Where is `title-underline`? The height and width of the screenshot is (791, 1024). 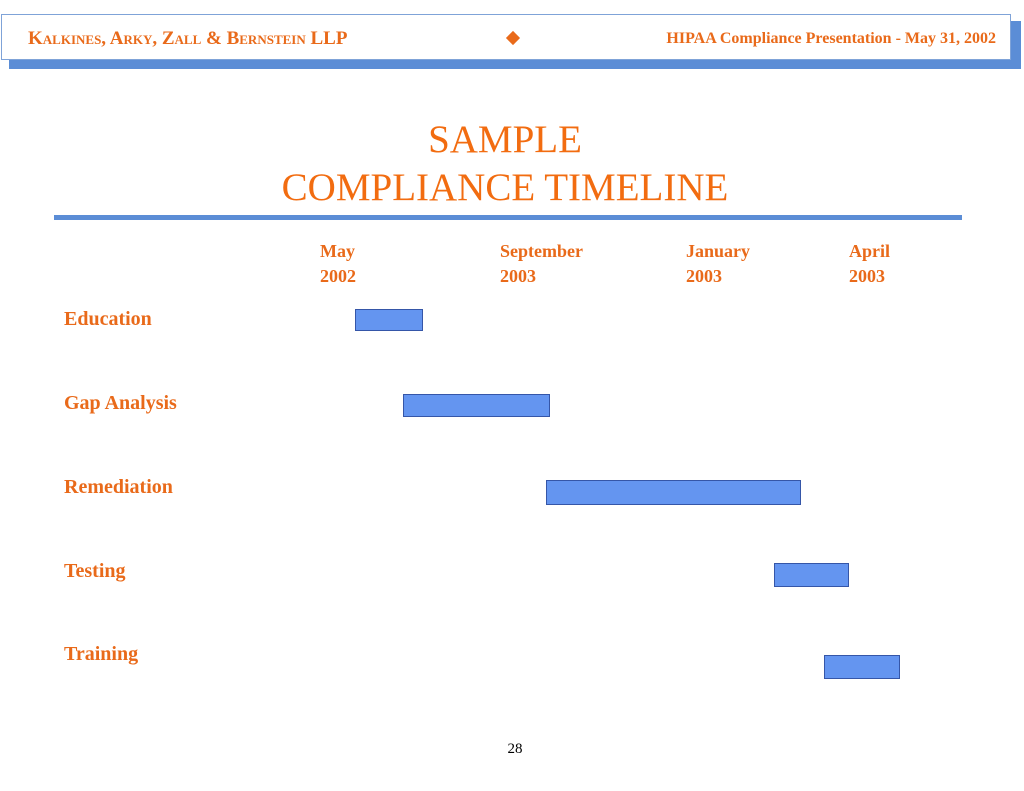 title-underline is located at coordinates (508, 217).